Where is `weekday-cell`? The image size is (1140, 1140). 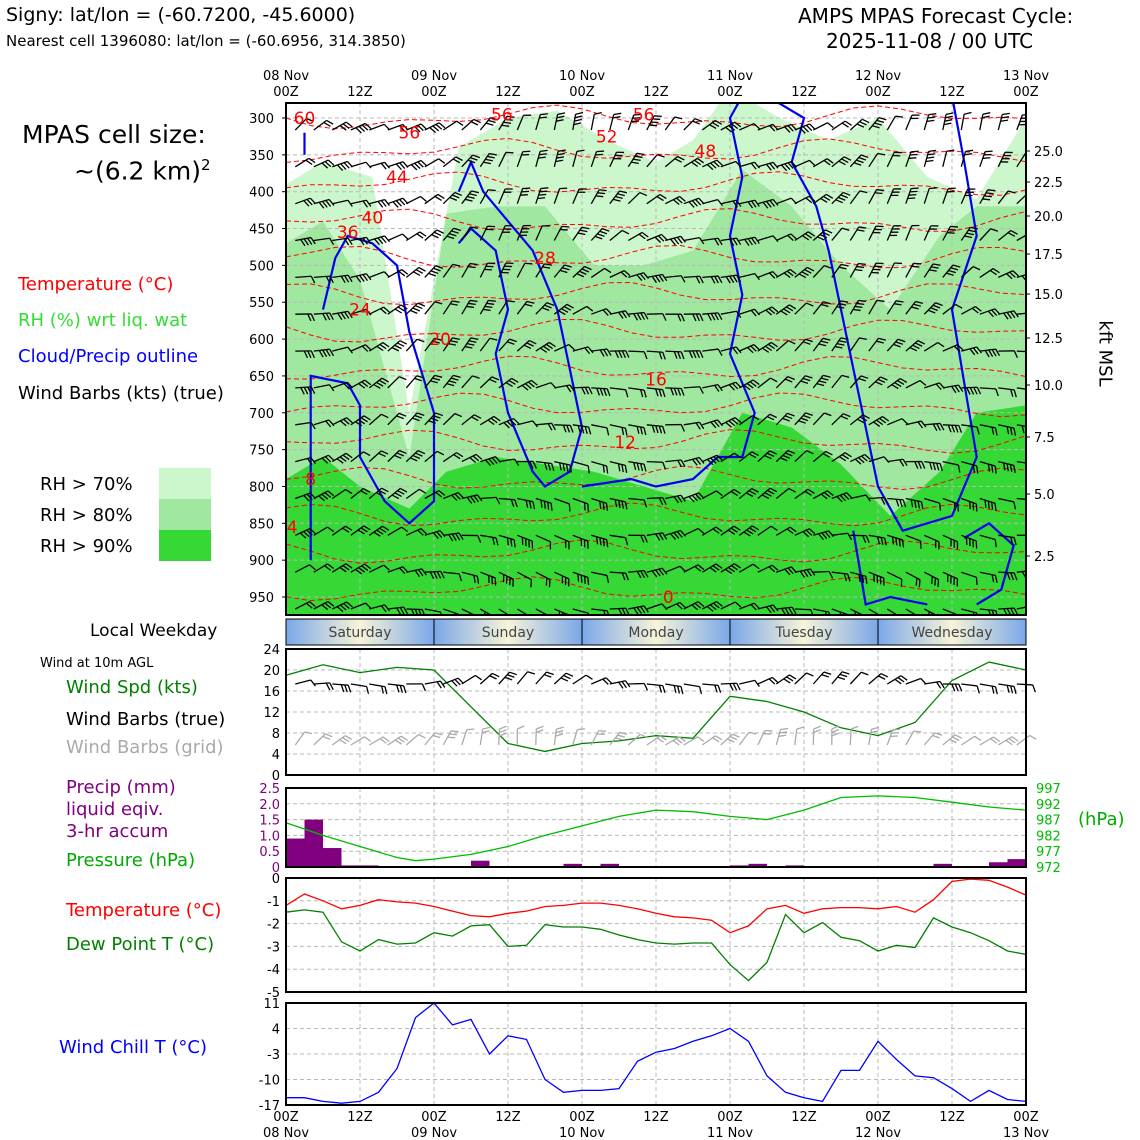 weekday-cell is located at coordinates (656, 632).